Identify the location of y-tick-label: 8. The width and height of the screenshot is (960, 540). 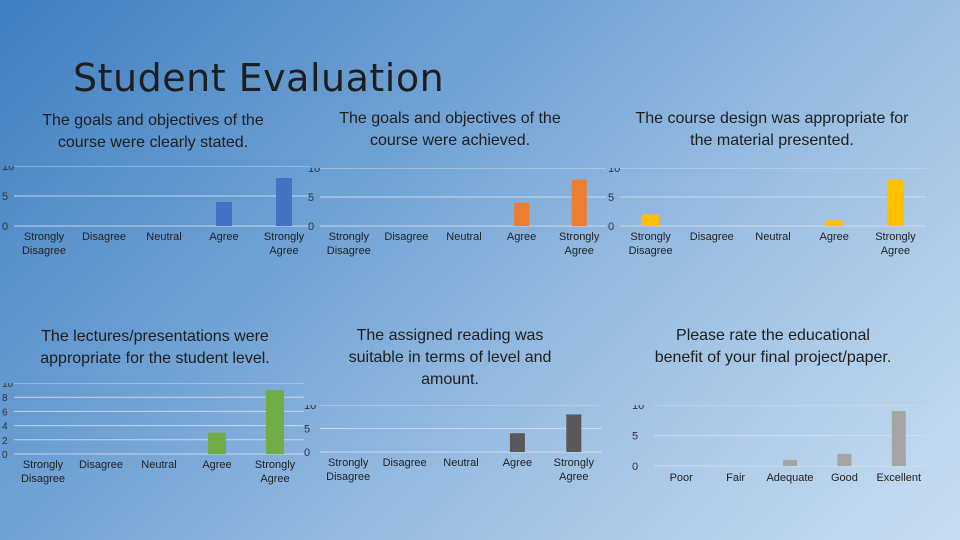
(5, 398).